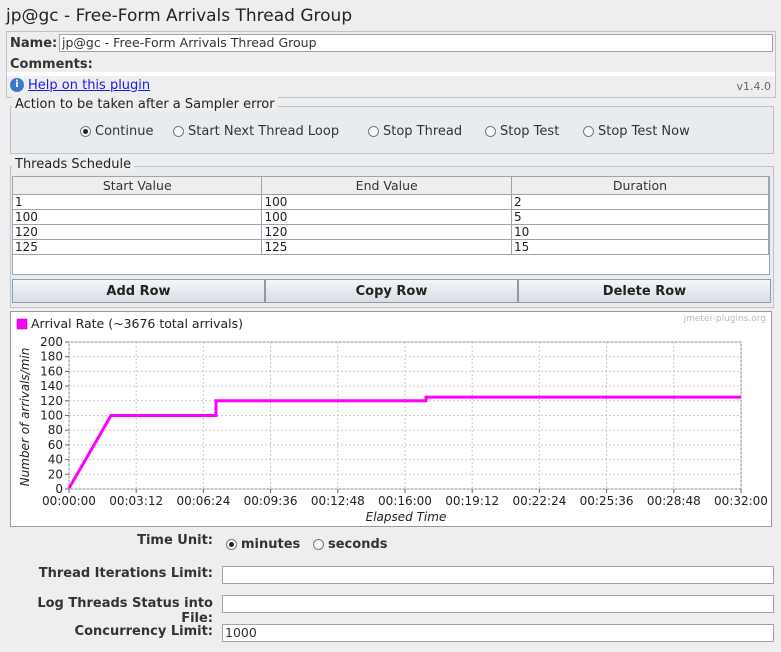 This screenshot has height=652, width=781. Describe the element at coordinates (51, 342) in the screenshot. I see `y-tick-label: 200` at that location.